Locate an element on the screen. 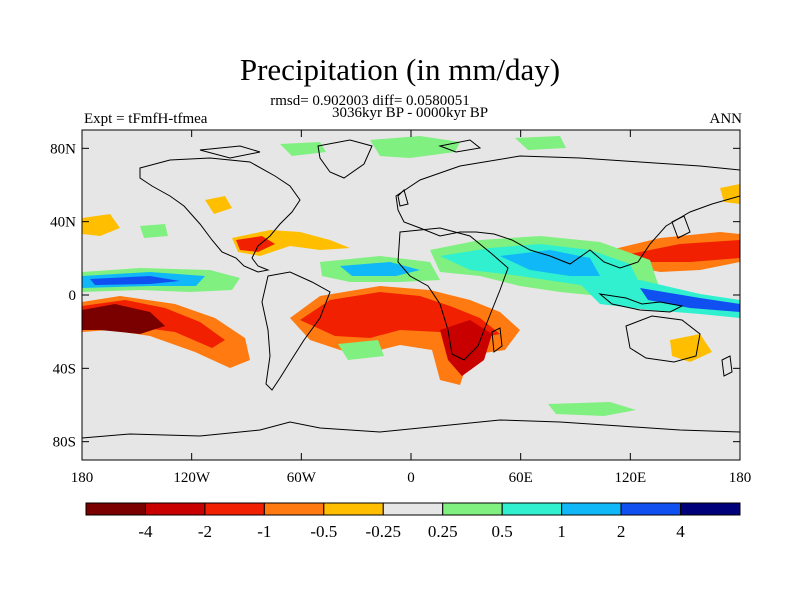 Image resolution: width=800 pixels, height=600 pixels. coast-new-zealand is located at coordinates (727, 366).